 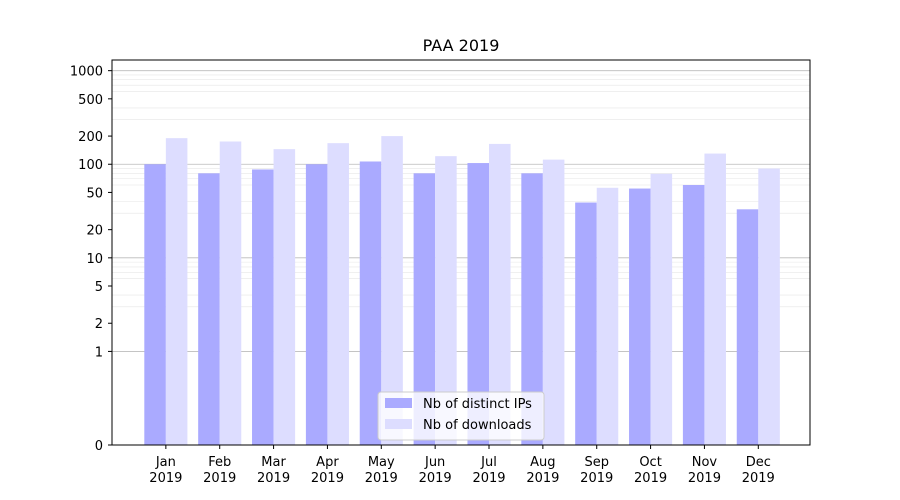 What do you see at coordinates (90, 100) in the screenshot?
I see `y-tick-label: 500` at bounding box center [90, 100].